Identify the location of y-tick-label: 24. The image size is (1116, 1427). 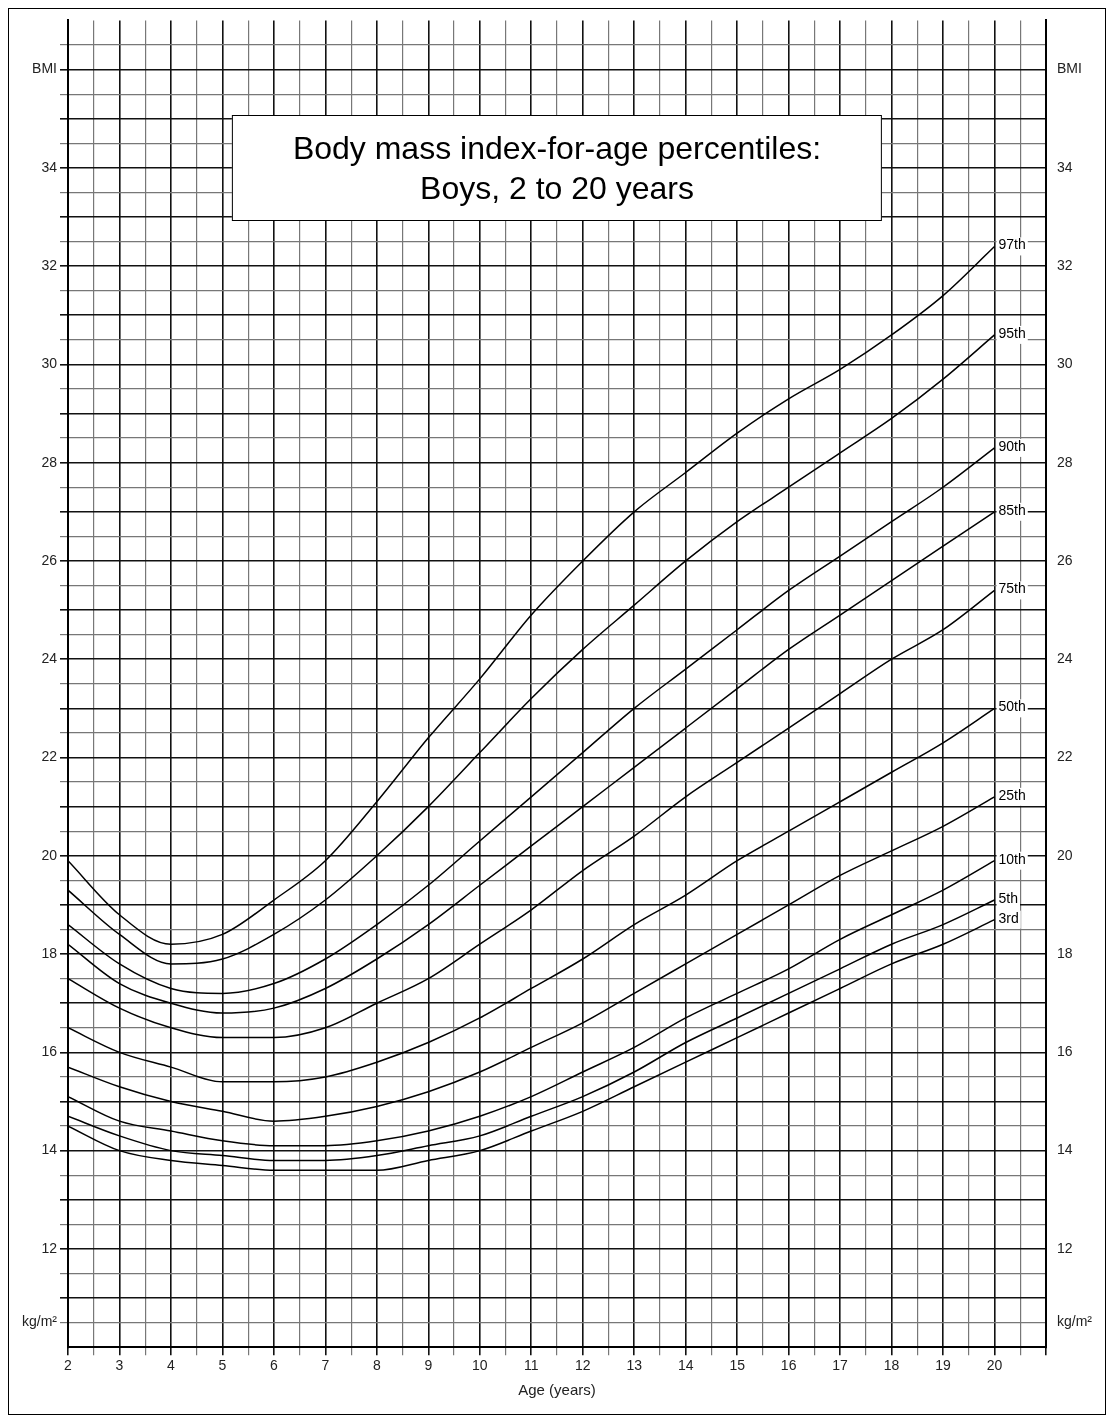
(49, 658).